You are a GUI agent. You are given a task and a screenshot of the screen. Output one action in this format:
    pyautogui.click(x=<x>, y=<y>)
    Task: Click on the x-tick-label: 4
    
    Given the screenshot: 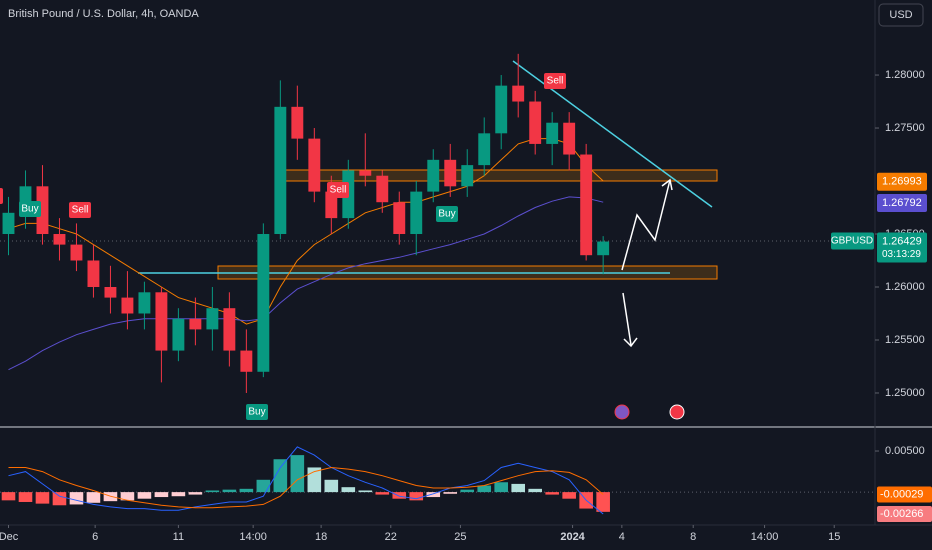 What is the action you would take?
    pyautogui.click(x=622, y=537)
    